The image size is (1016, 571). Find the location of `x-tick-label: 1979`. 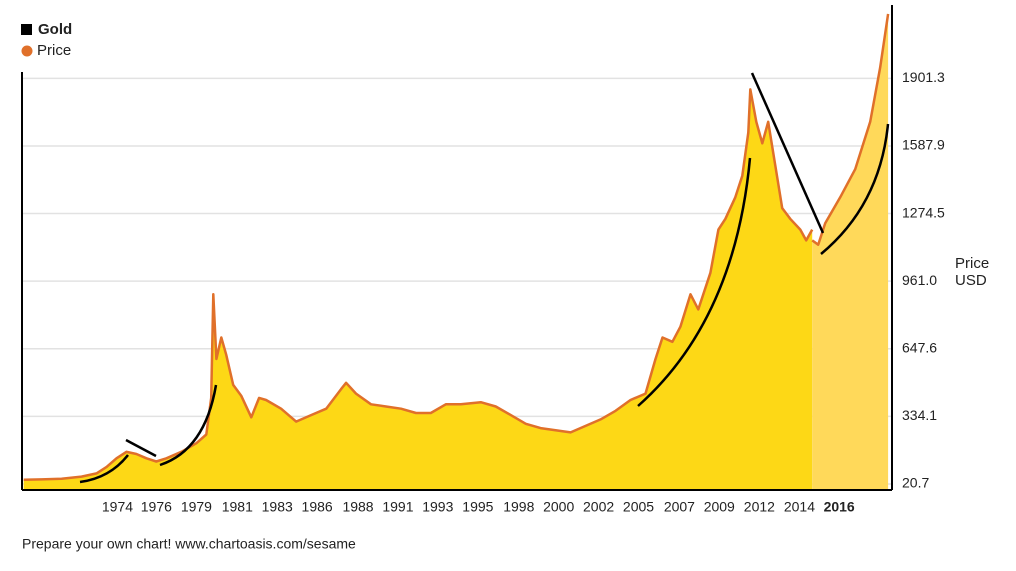

x-tick-label: 1979 is located at coordinates (196, 507).